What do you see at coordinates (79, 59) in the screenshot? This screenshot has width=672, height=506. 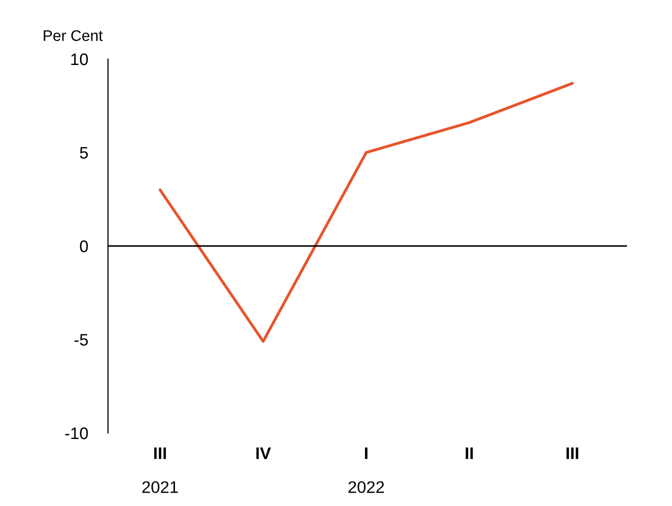 I see `y-tick-label: 10` at bounding box center [79, 59].